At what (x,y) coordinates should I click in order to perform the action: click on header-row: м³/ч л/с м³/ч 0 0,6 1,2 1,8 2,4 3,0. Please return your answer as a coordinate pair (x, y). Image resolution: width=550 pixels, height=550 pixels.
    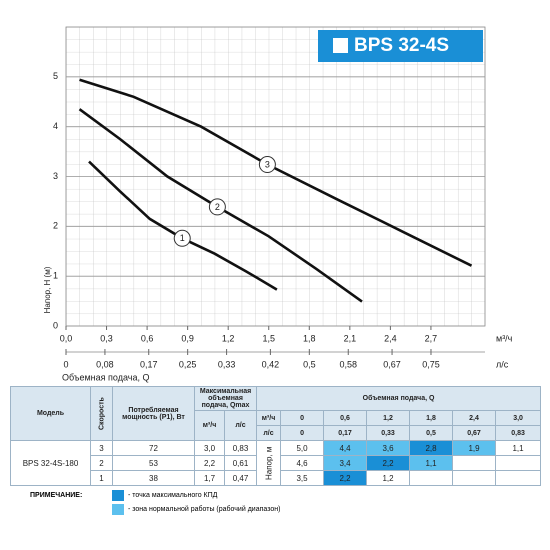
    Looking at the image, I should click on (276, 425).